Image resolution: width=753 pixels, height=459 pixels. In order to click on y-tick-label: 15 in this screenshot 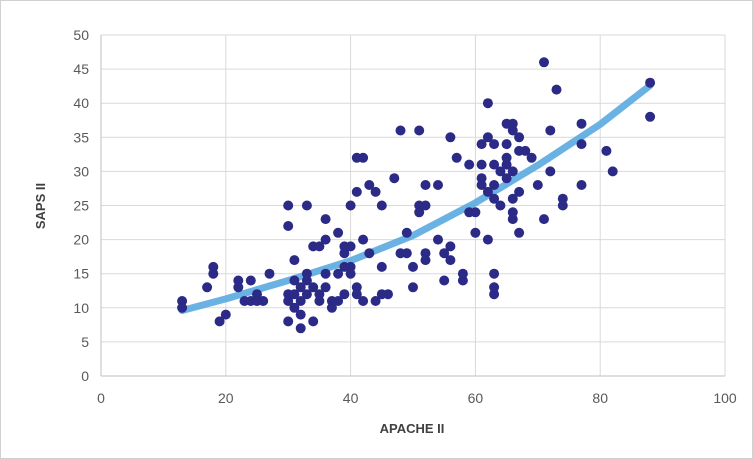, I will do `click(81, 274)`.